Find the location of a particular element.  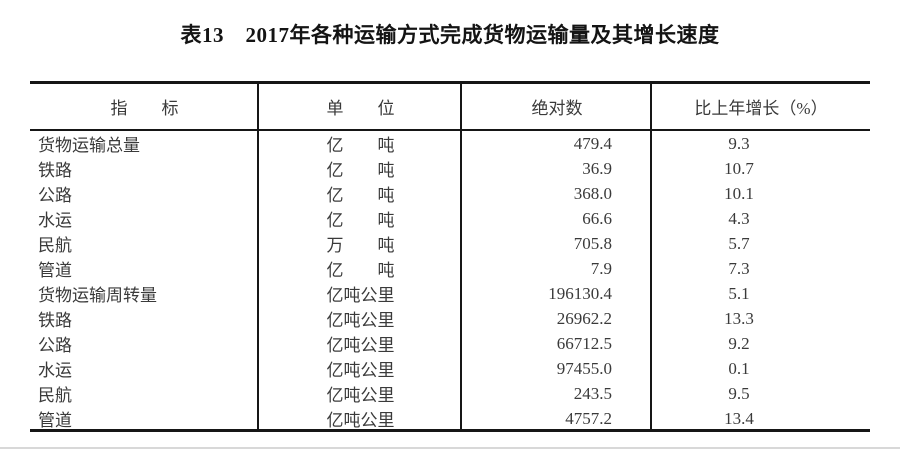

table-row: 管道 亿吨公里 4757.2 13.4 is located at coordinates (450, 418).